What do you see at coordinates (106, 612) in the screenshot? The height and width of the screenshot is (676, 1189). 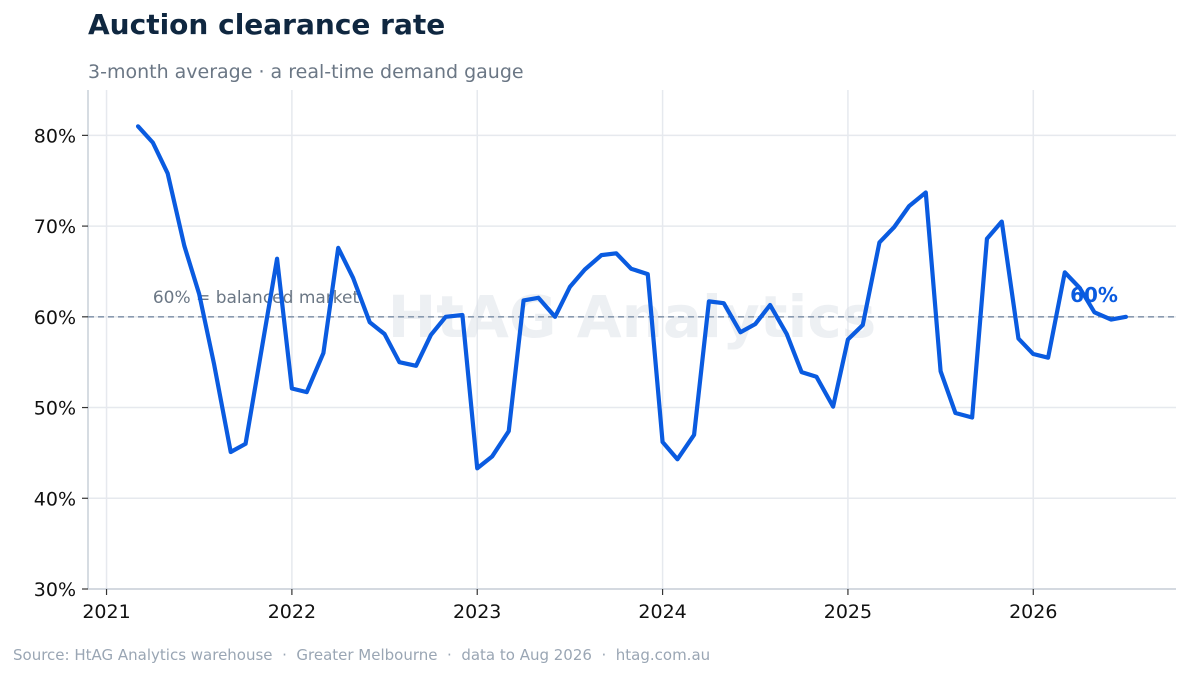 I see `x-tick-label: 2021` at bounding box center [106, 612].